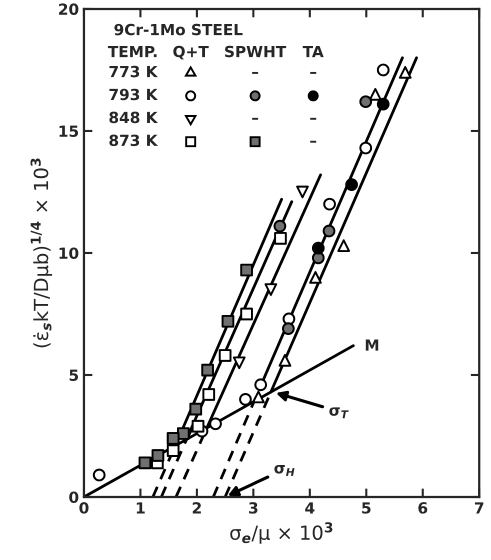 This screenshot has height=560, width=491. Describe the element at coordinates (479, 508) in the screenshot. I see `x-tick-label: 7` at that location.